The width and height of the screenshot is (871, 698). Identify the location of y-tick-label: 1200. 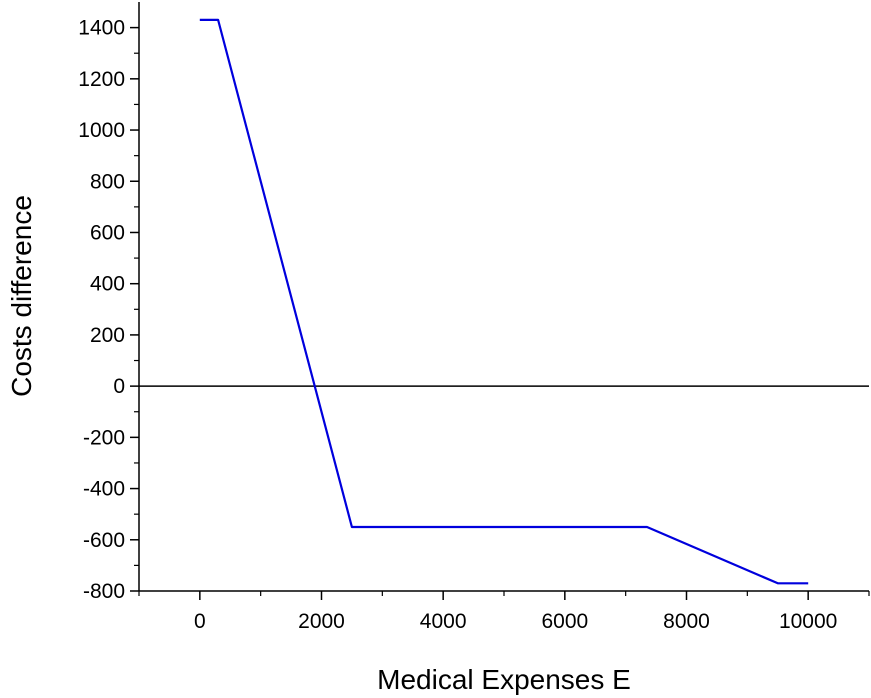
(101, 79).